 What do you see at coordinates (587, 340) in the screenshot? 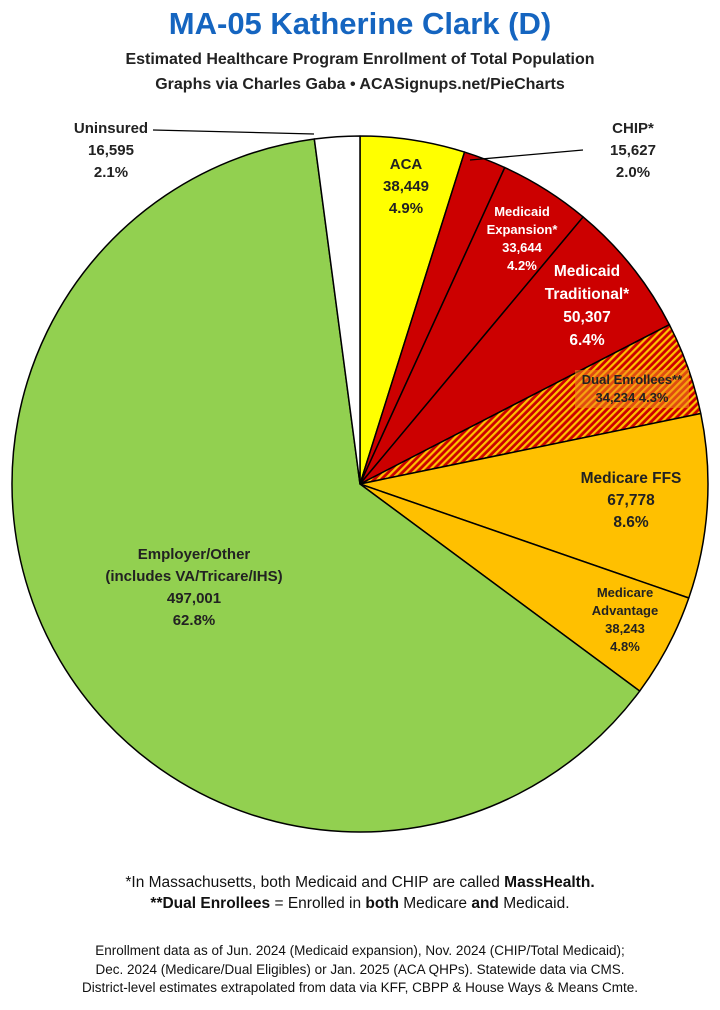
I see `slice-medicaid-traditional-percent: 6.4%` at bounding box center [587, 340].